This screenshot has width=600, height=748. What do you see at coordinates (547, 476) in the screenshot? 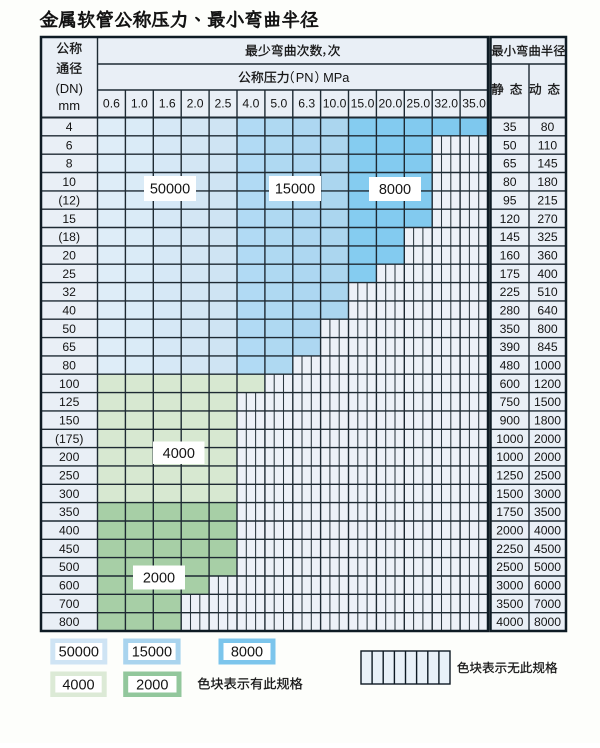
I see `svg-text: 2500` at bounding box center [547, 476].